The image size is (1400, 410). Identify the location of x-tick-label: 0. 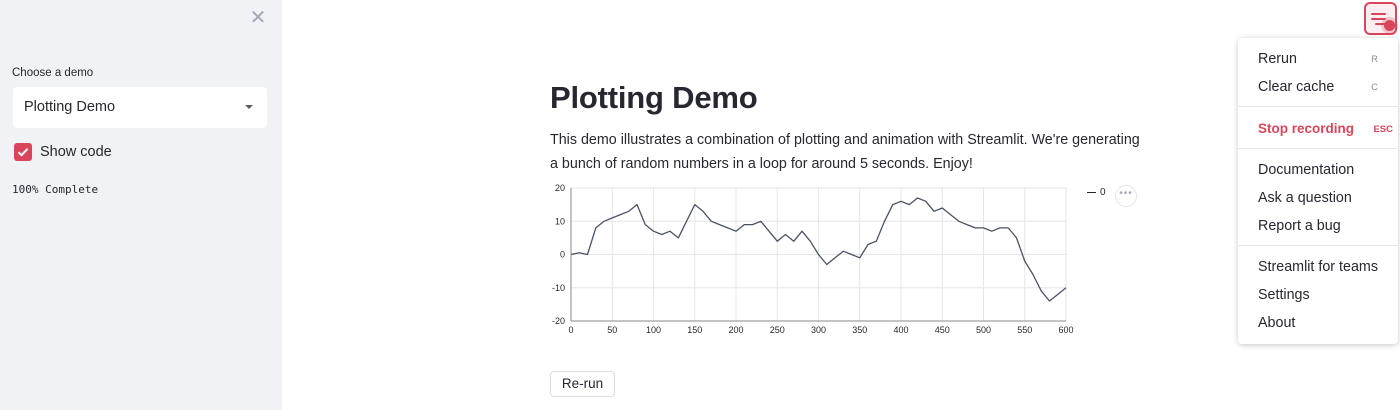
(570, 330).